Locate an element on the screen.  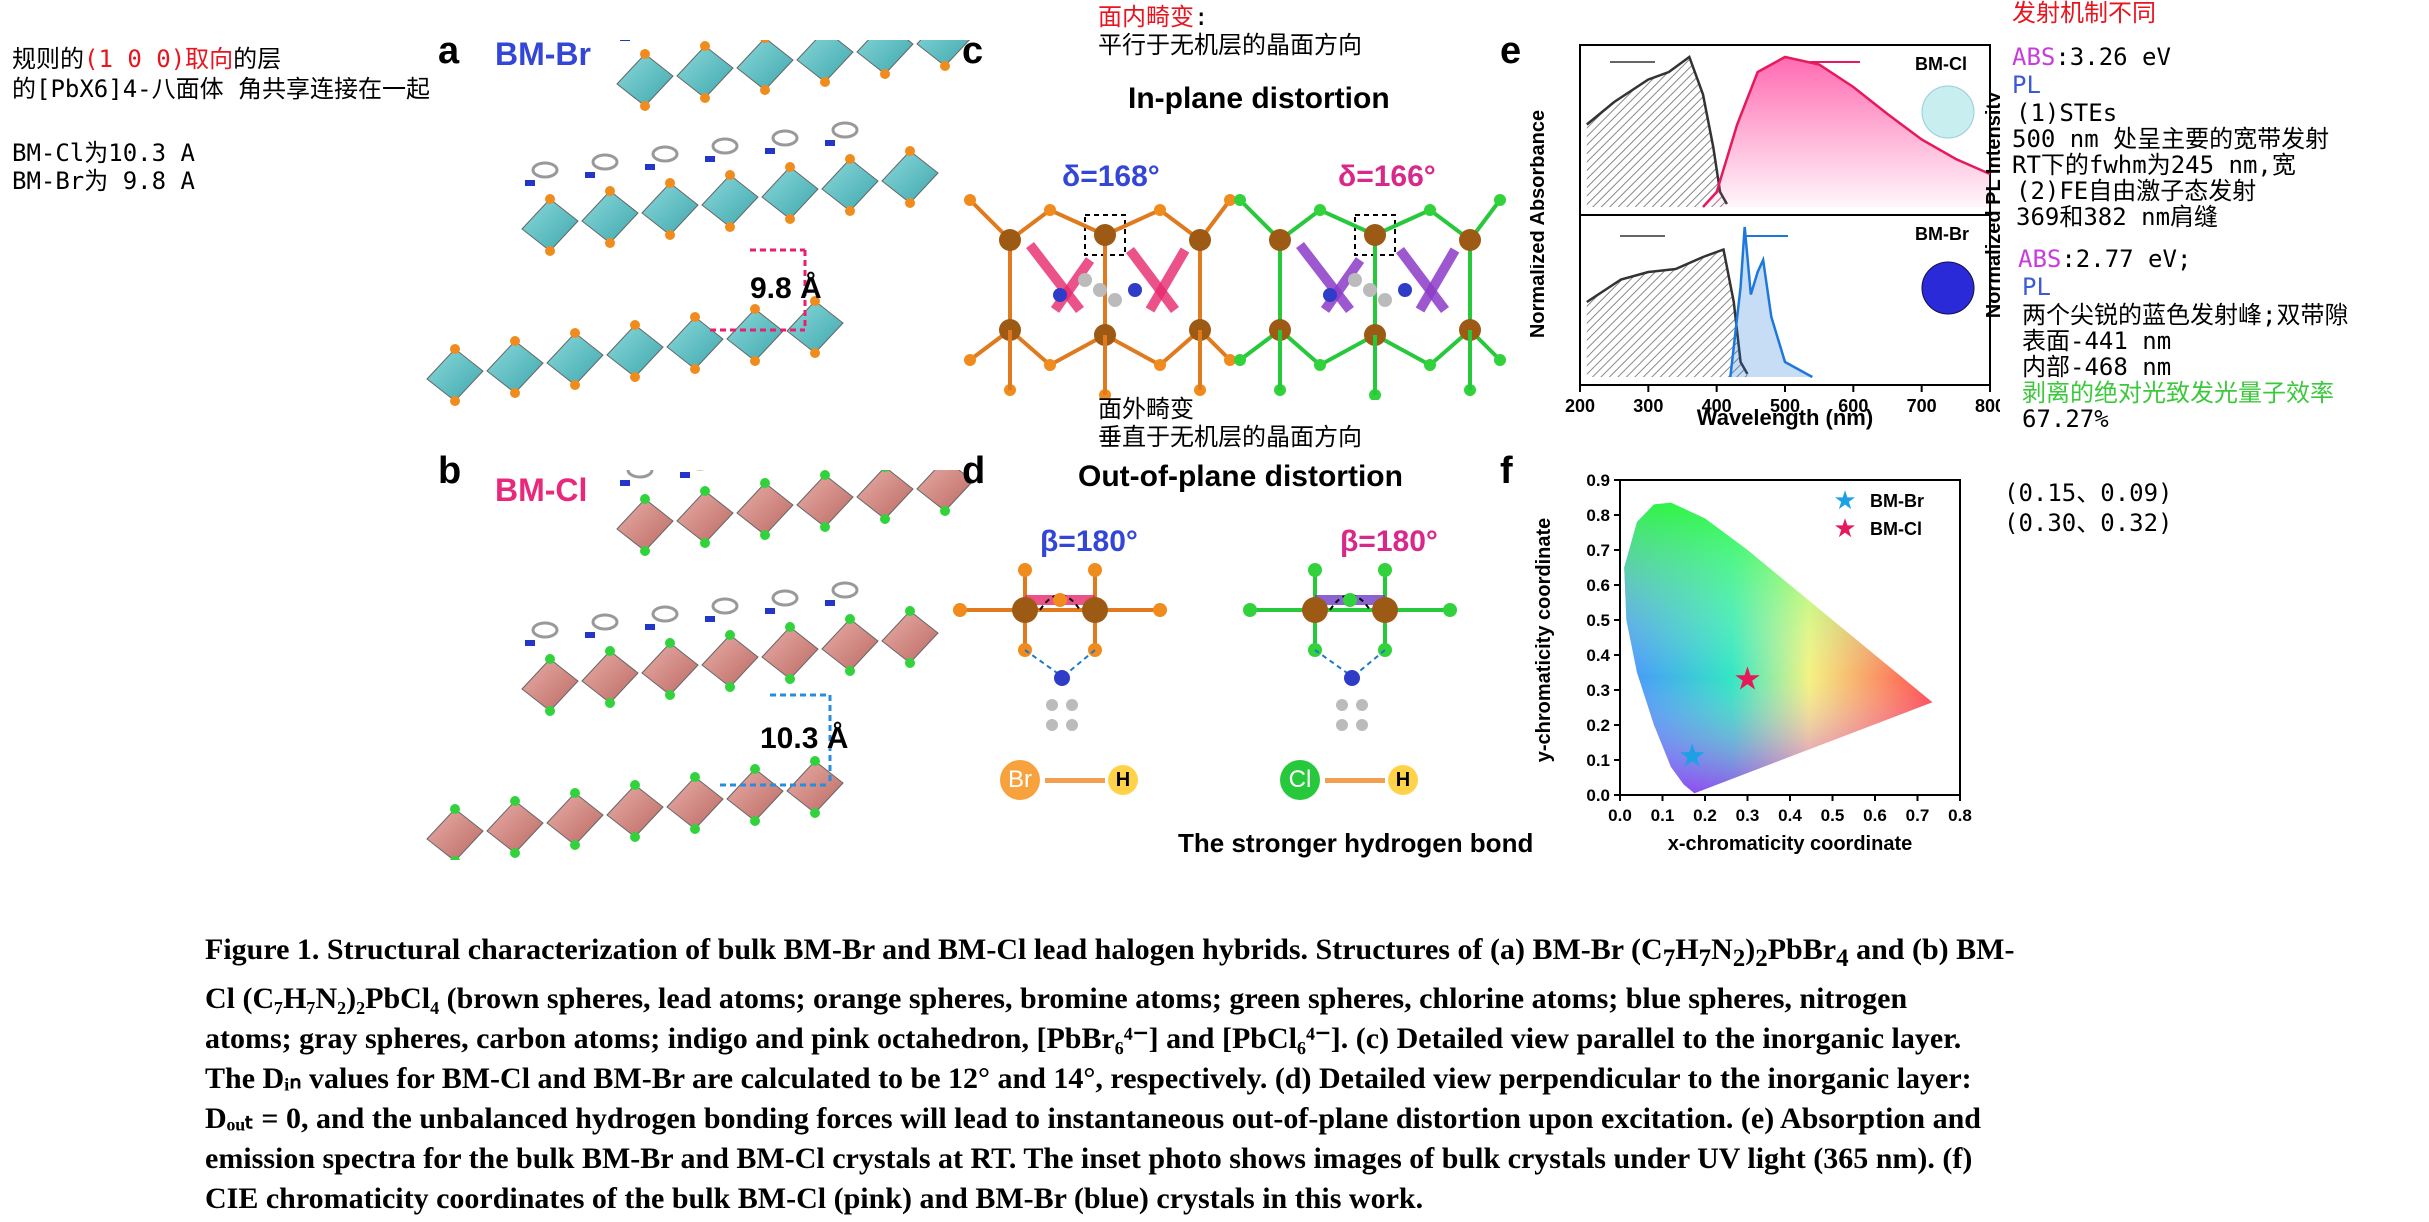
cie-gamut-overlay is located at coordinates (1778, 648).